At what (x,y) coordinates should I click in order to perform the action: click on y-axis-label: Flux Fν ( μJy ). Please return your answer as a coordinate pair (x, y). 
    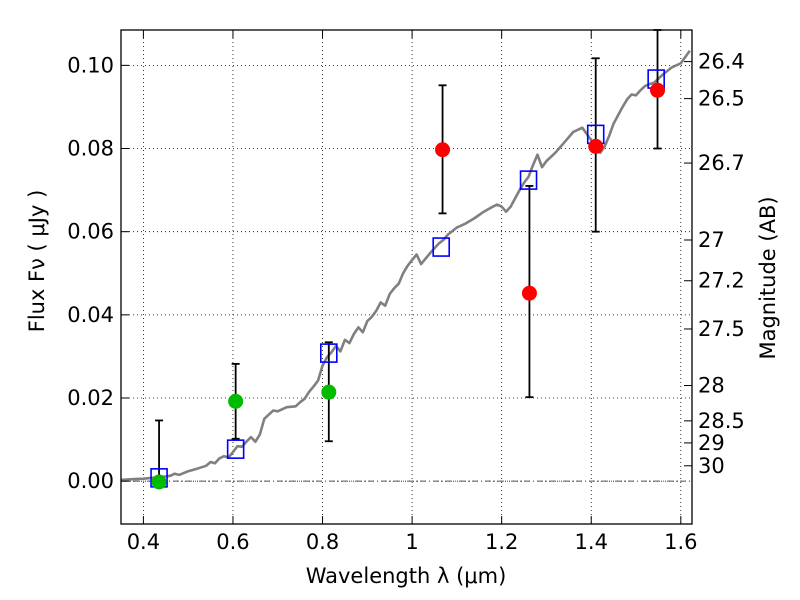
    Looking at the image, I should click on (37, 261).